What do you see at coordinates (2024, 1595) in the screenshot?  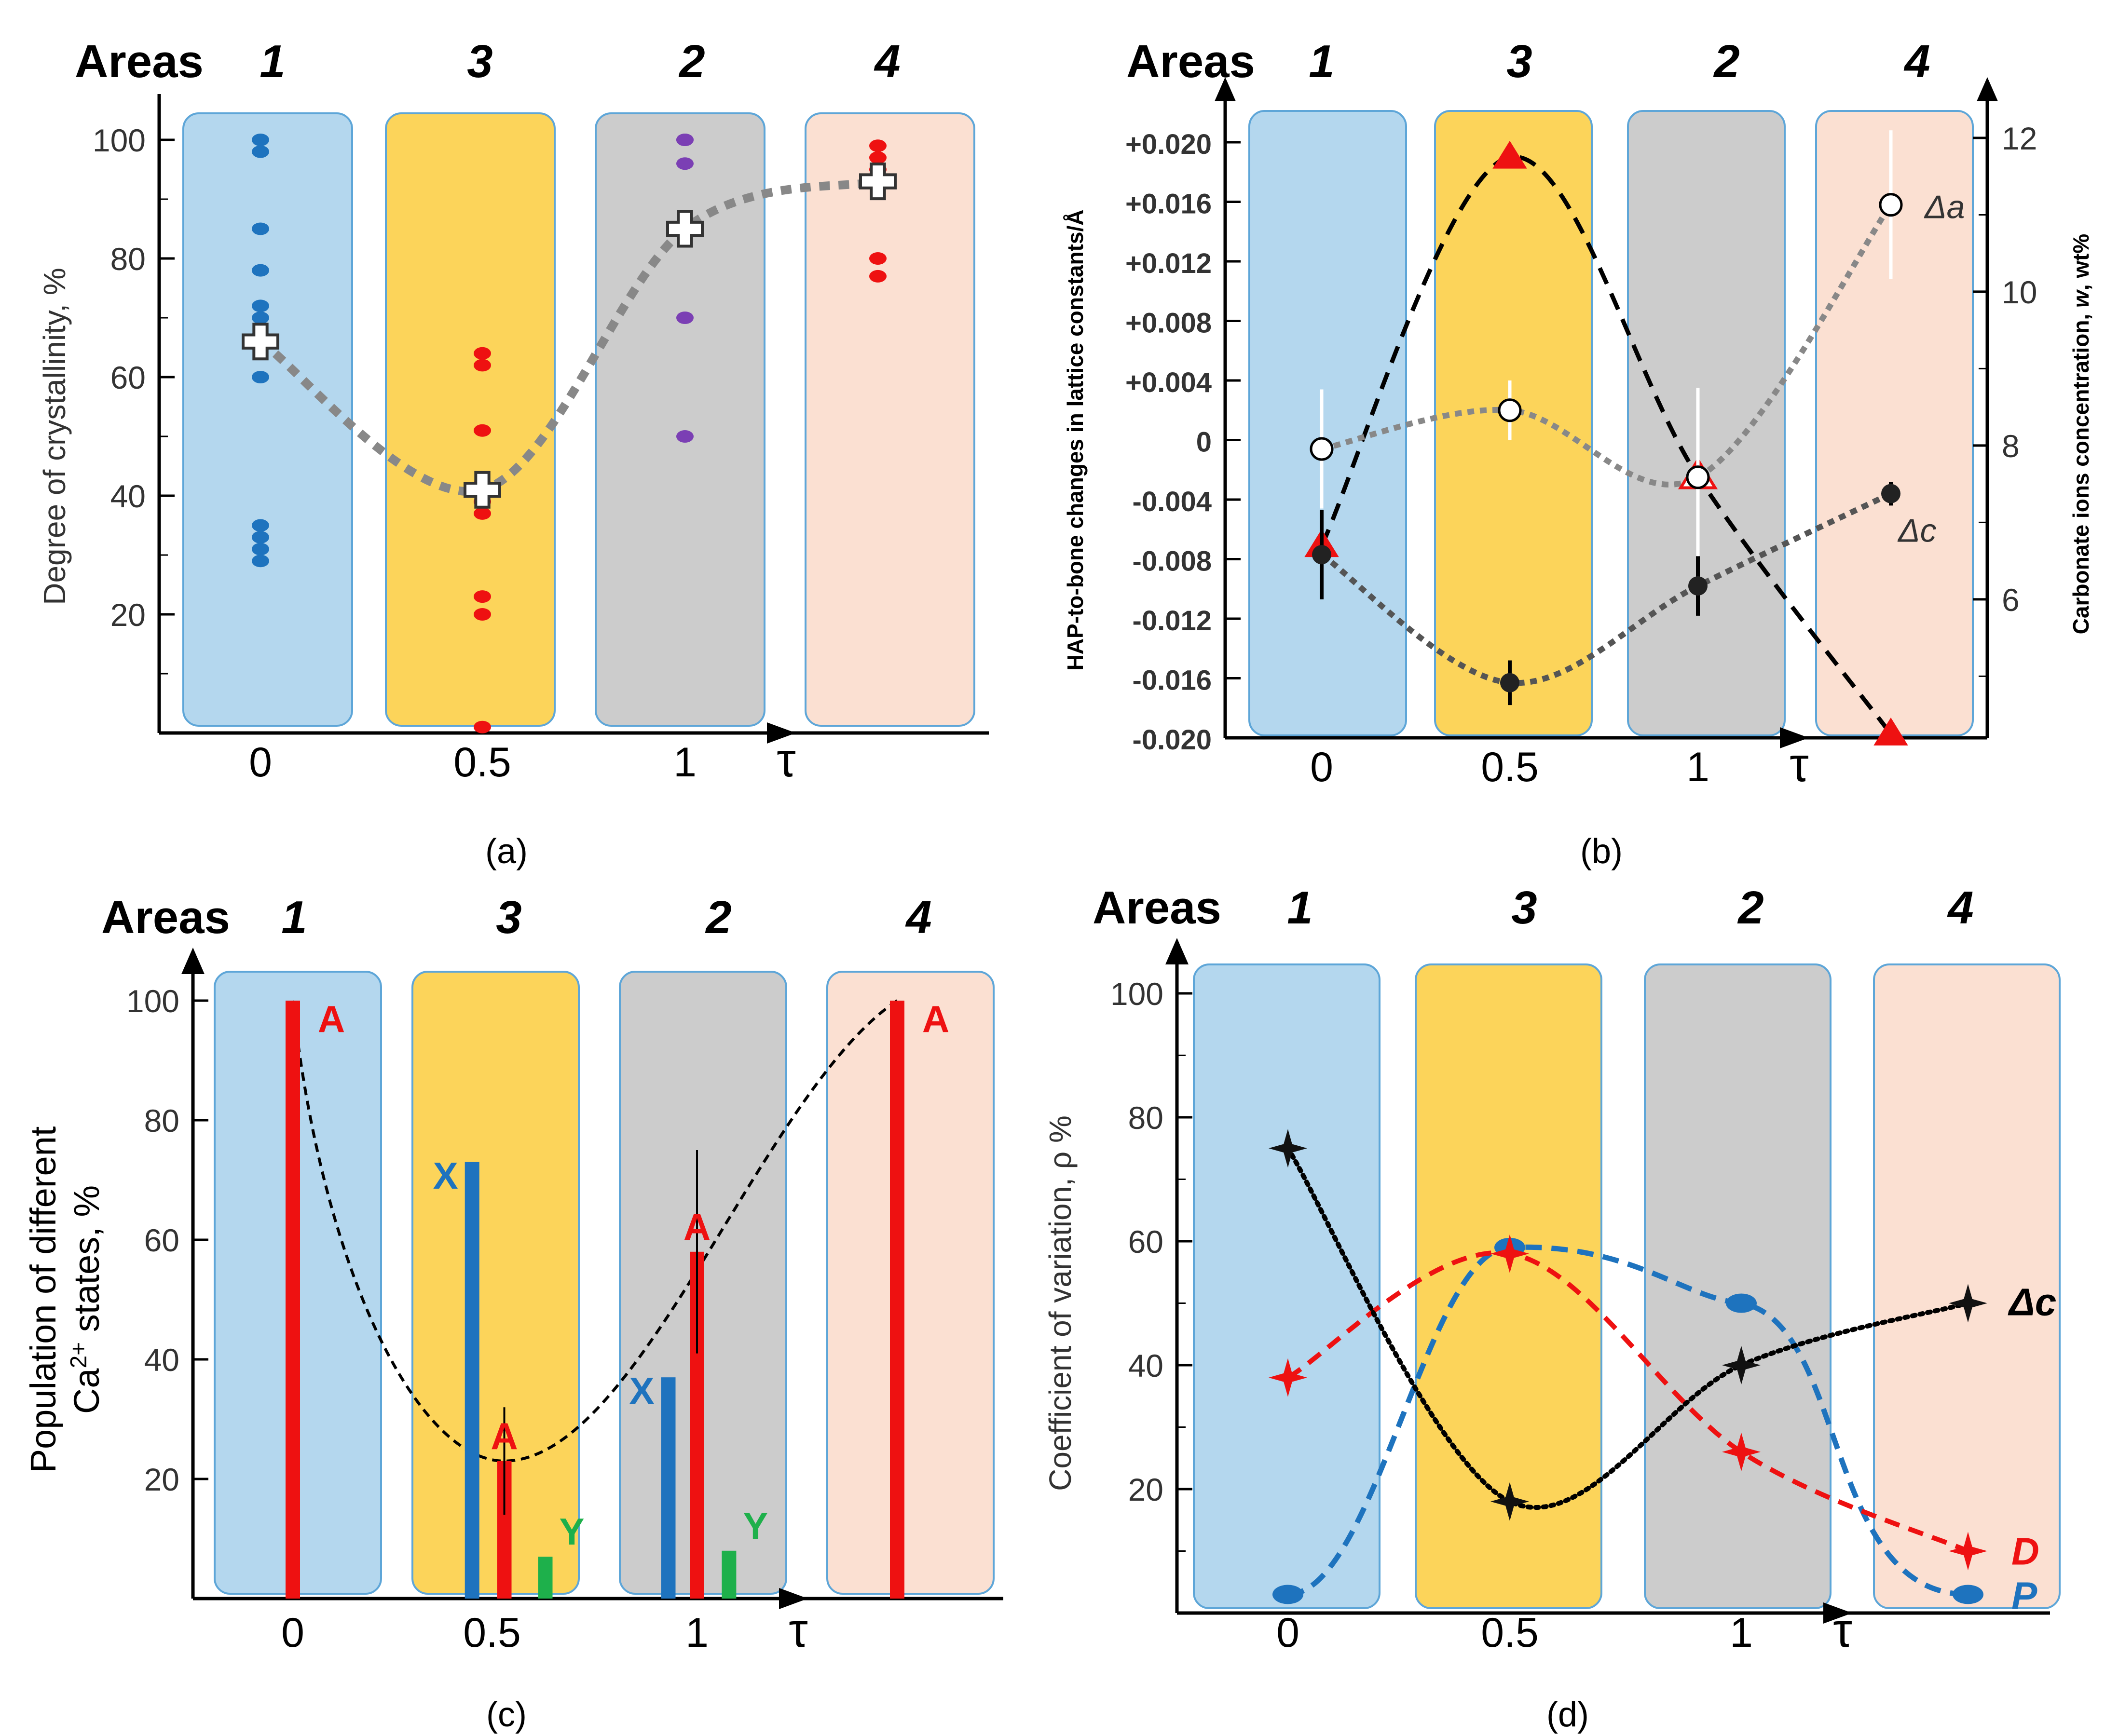 I see `p-label: P` at bounding box center [2024, 1595].